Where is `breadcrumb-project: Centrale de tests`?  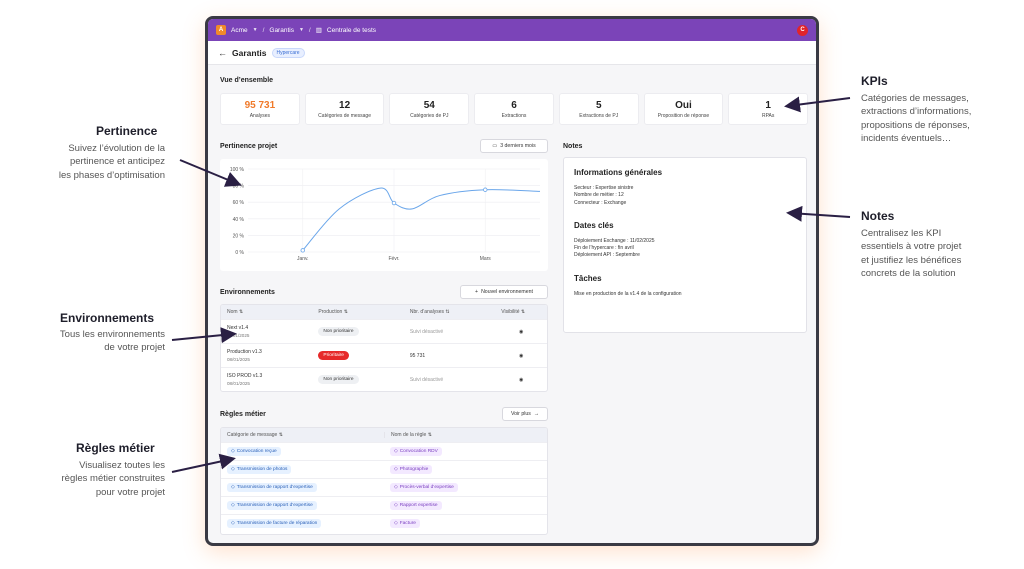 breadcrumb-project: Centrale de tests is located at coordinates (351, 30).